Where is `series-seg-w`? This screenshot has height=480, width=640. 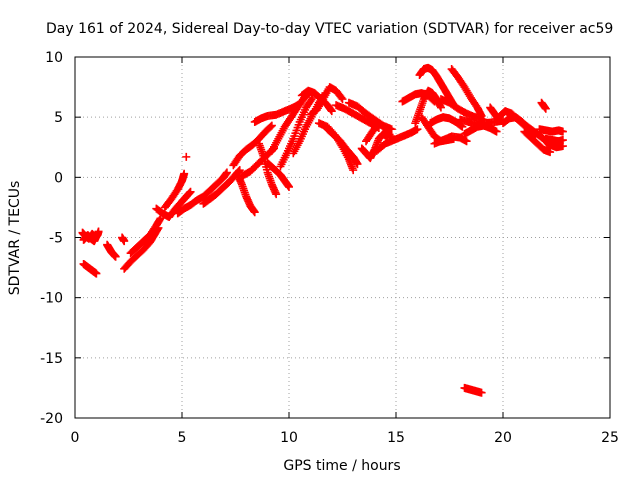
series-seg-w is located at coordinates (326, 101).